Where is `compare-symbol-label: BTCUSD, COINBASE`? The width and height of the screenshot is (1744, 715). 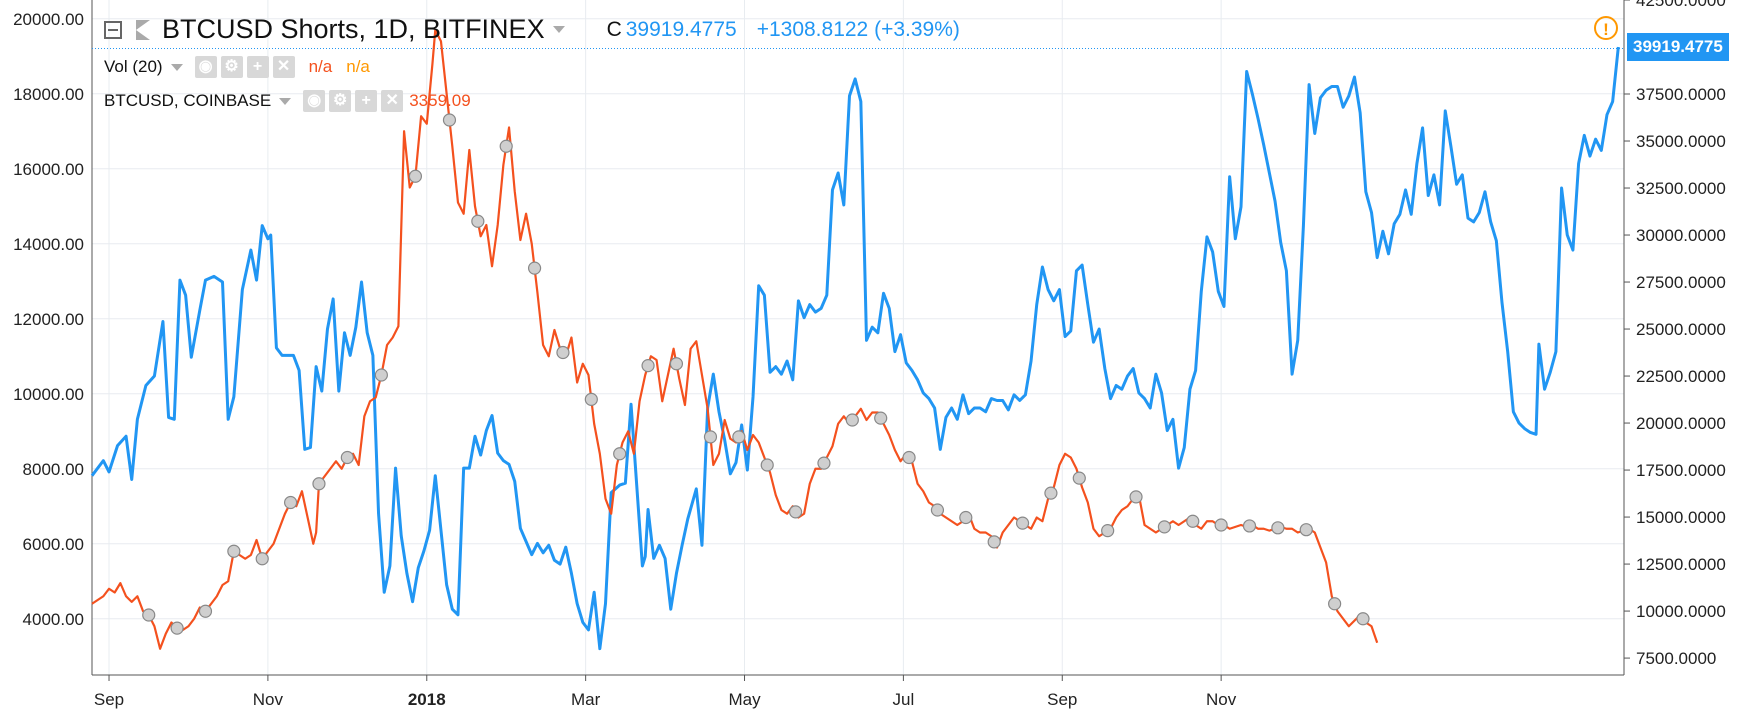
compare-symbol-label: BTCUSD, COINBASE is located at coordinates (188, 100).